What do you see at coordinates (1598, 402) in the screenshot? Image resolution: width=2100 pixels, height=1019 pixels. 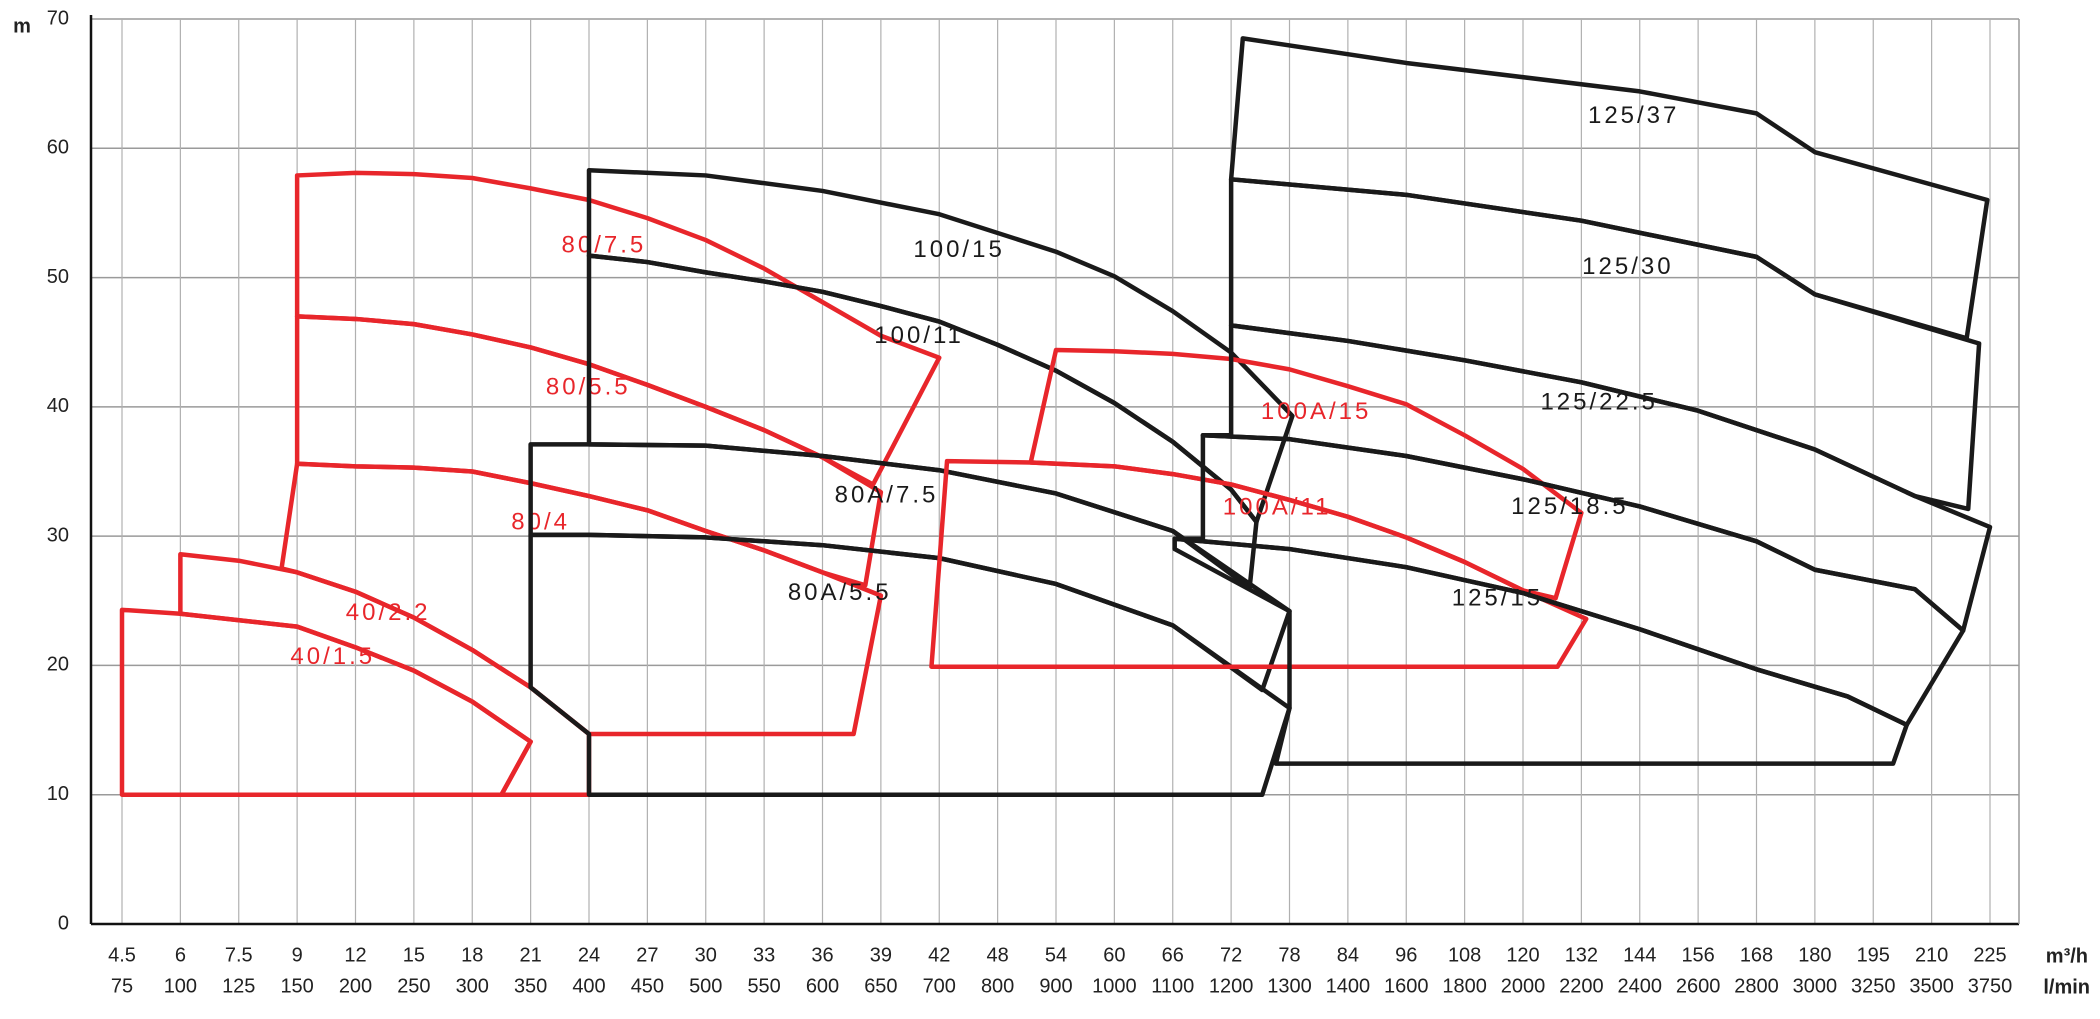 I see `region-label: 125/22.5` at bounding box center [1598, 402].